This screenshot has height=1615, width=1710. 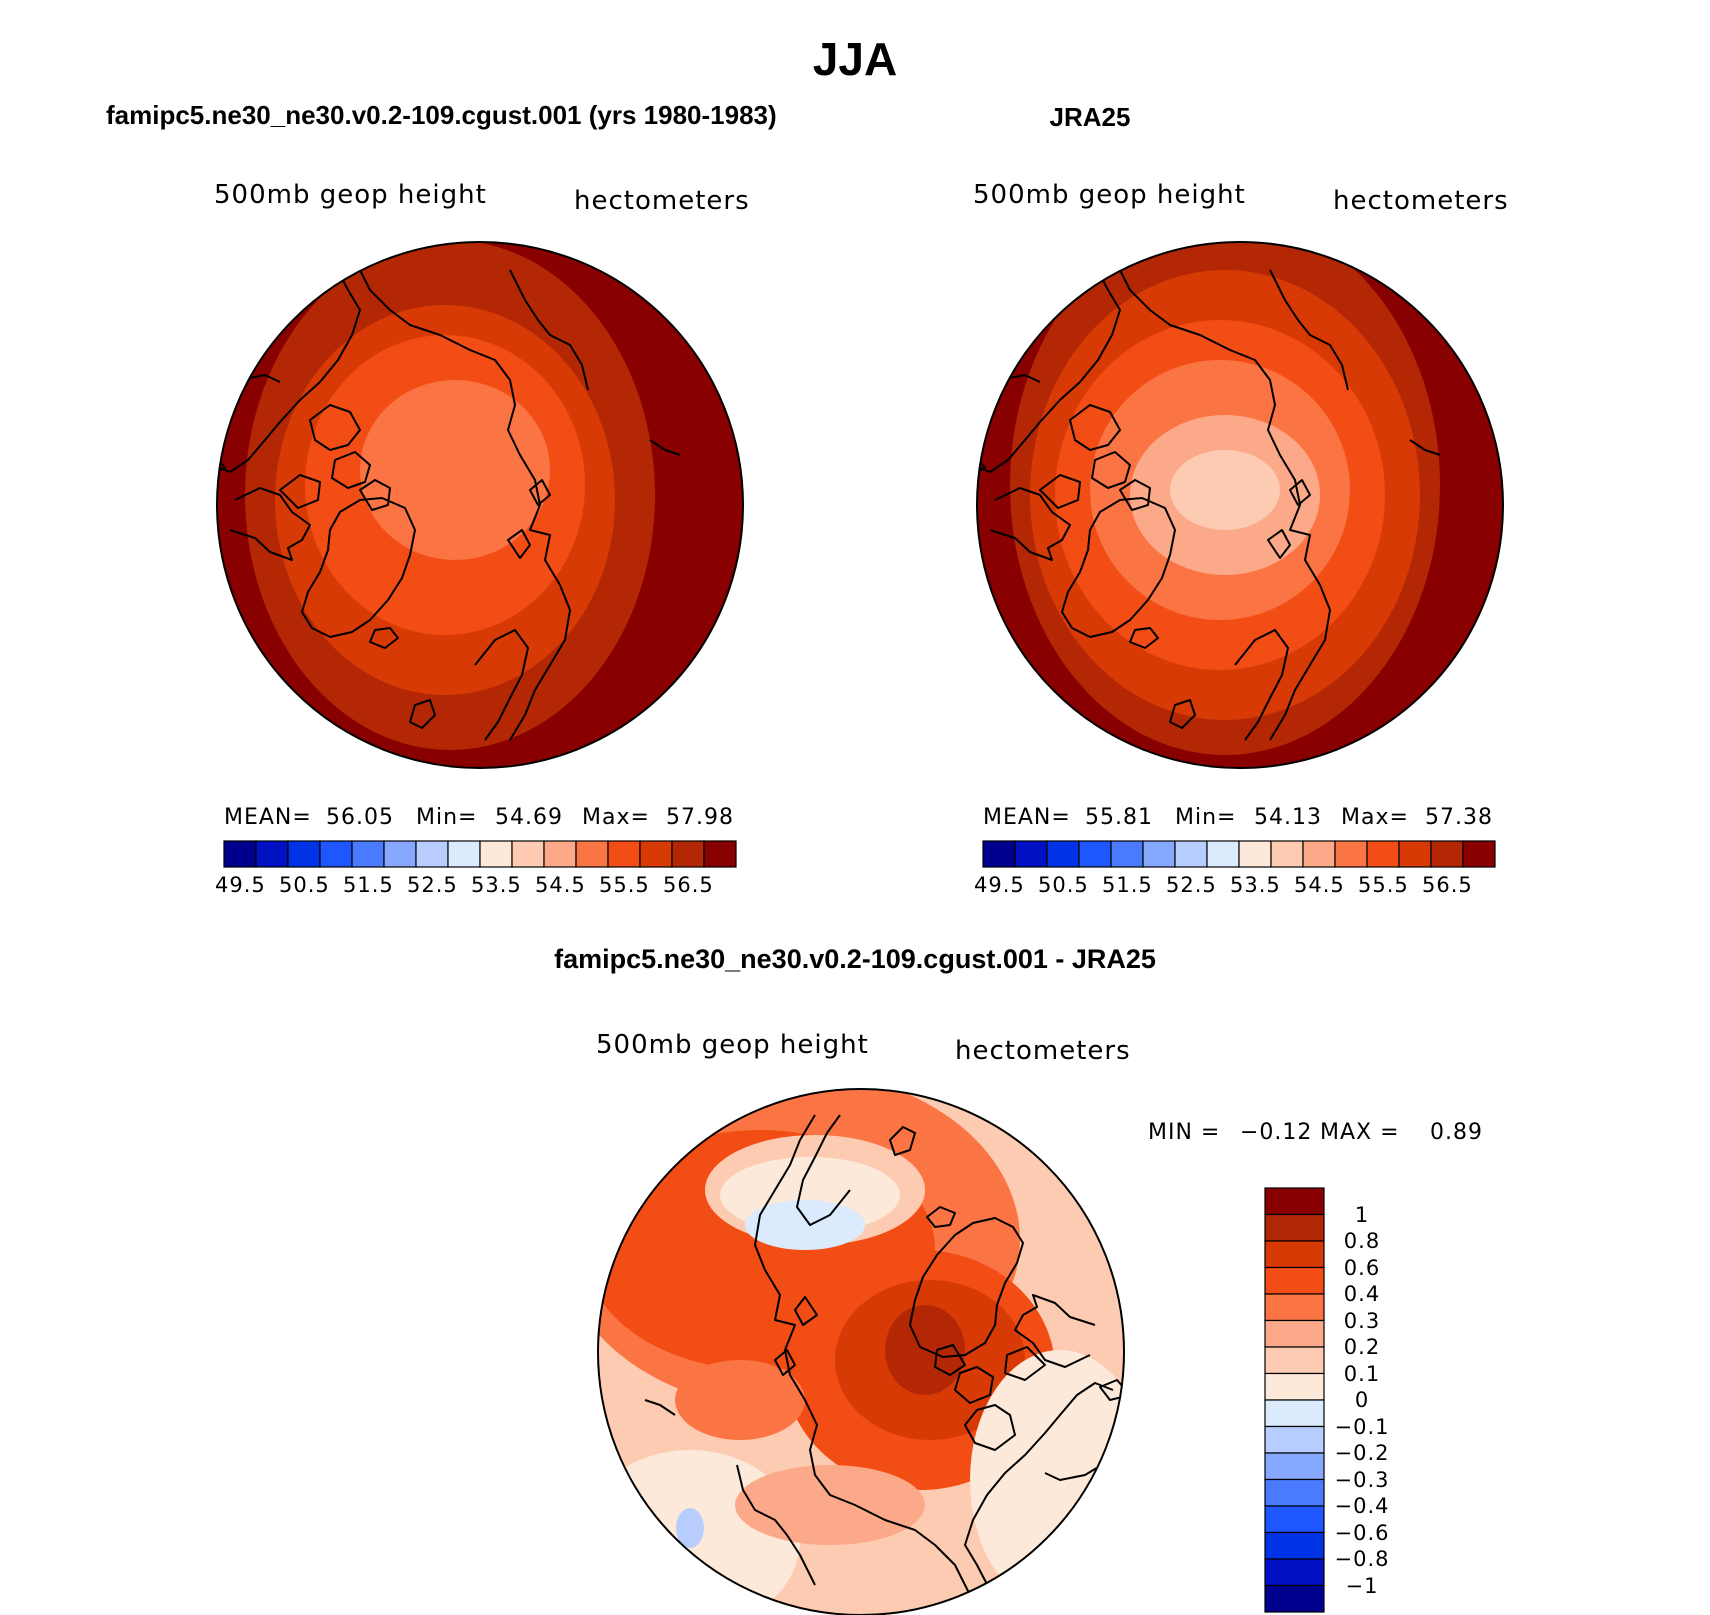 I want to click on model-colorbar-tick-label: 52.5, so click(x=432, y=885).